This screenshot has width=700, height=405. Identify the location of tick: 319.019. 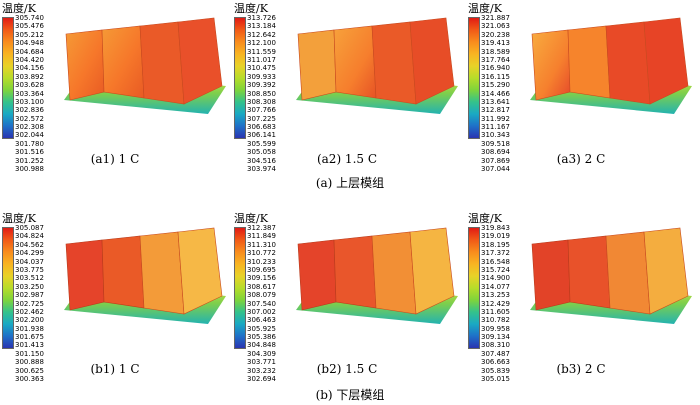
(495, 236).